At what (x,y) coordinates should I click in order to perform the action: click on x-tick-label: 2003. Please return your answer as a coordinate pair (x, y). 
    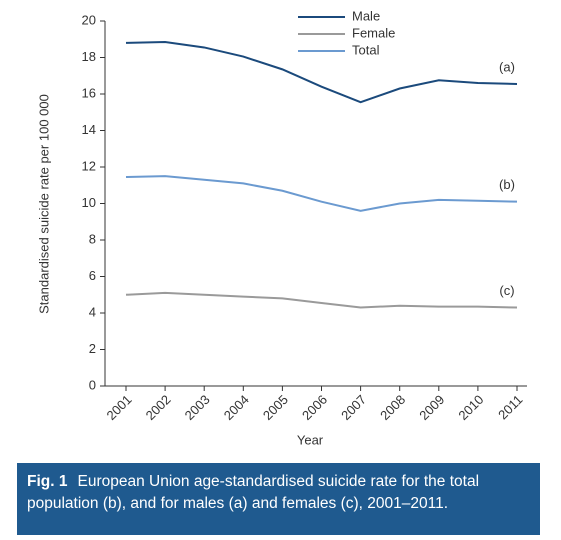
    Looking at the image, I should click on (197, 407).